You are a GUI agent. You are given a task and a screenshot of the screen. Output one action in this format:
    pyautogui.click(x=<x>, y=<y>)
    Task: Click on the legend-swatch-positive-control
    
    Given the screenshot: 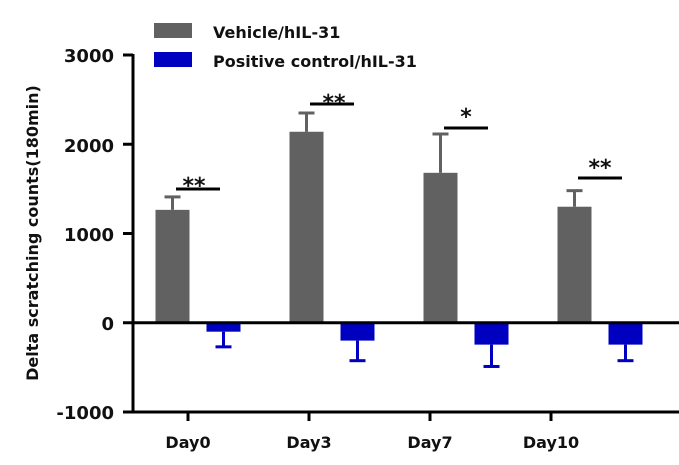 What is the action you would take?
    pyautogui.click(x=173, y=59)
    